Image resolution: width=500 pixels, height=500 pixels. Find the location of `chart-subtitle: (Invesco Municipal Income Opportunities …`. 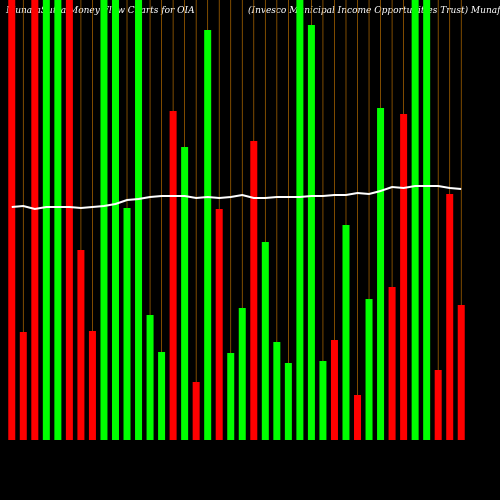

chart-subtitle: (Invesco Municipal Income Opportunities … is located at coordinates (374, 10).